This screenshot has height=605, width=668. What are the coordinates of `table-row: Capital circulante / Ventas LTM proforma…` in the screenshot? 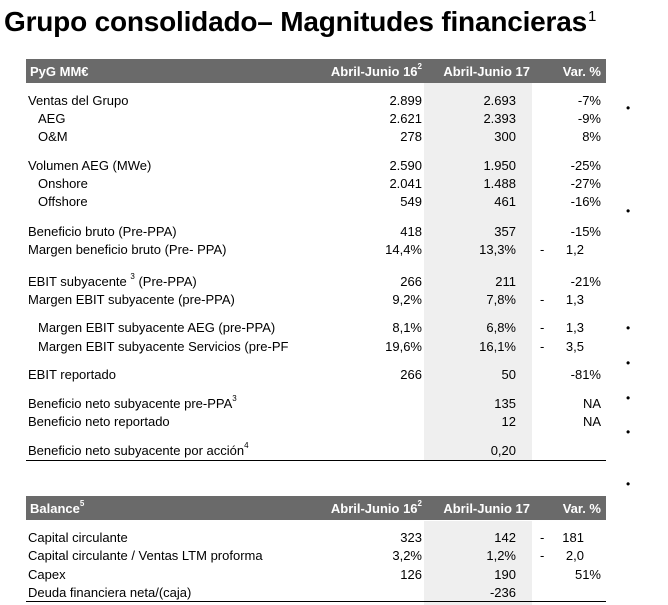 It's located at (306, 555).